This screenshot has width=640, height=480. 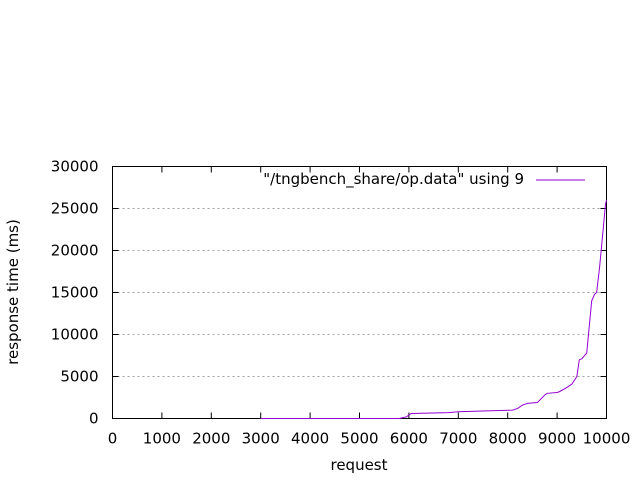 What do you see at coordinates (393, 179) in the screenshot?
I see `legend-entry-label: "/tngbench_share/op.data" using 9` at bounding box center [393, 179].